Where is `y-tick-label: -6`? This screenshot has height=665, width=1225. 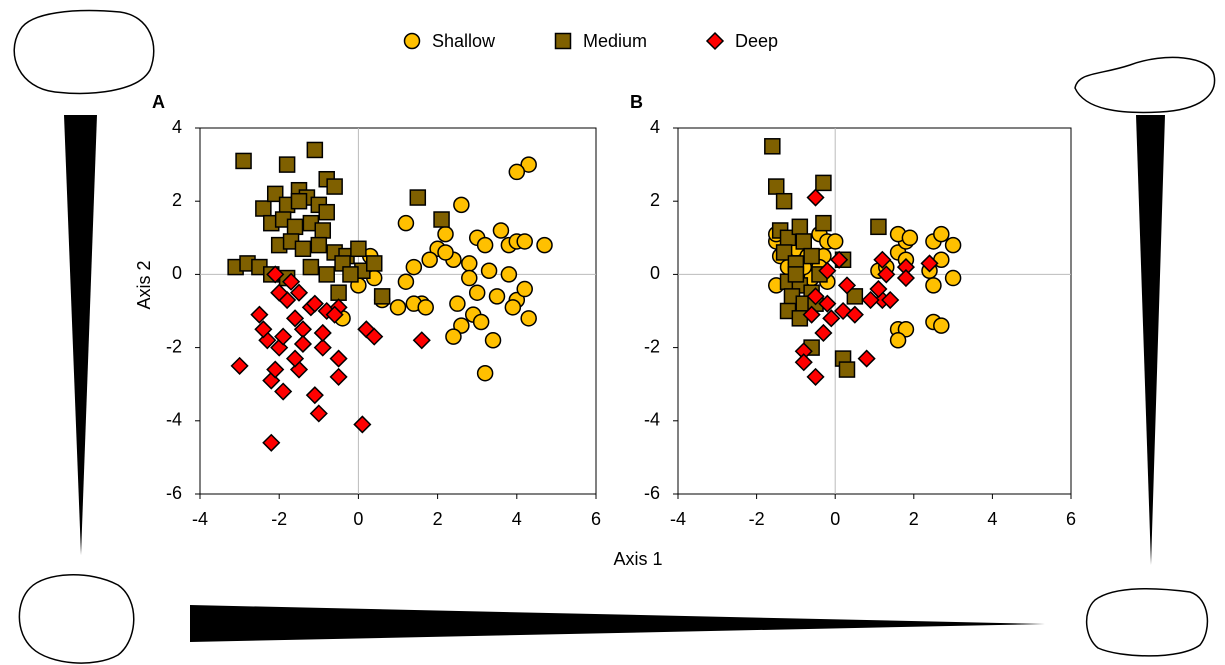
y-tick-label: -6 is located at coordinates (652, 493).